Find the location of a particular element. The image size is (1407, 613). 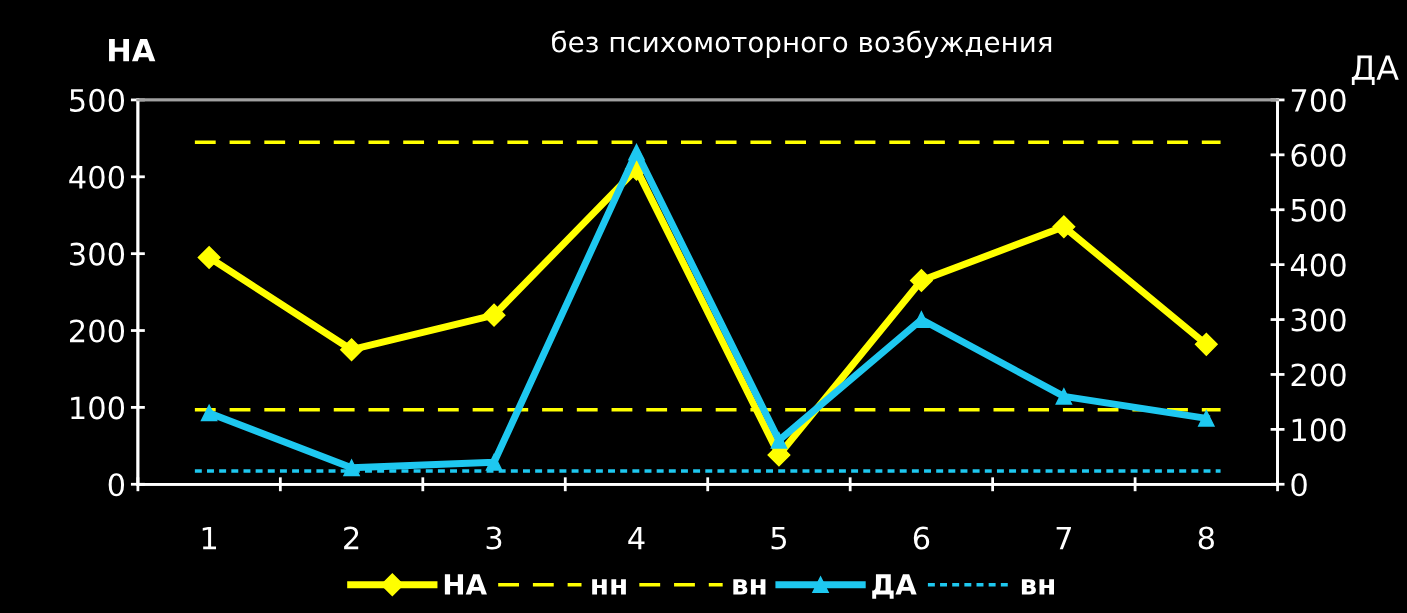

x-tick-label: 8 is located at coordinates (1206, 538).